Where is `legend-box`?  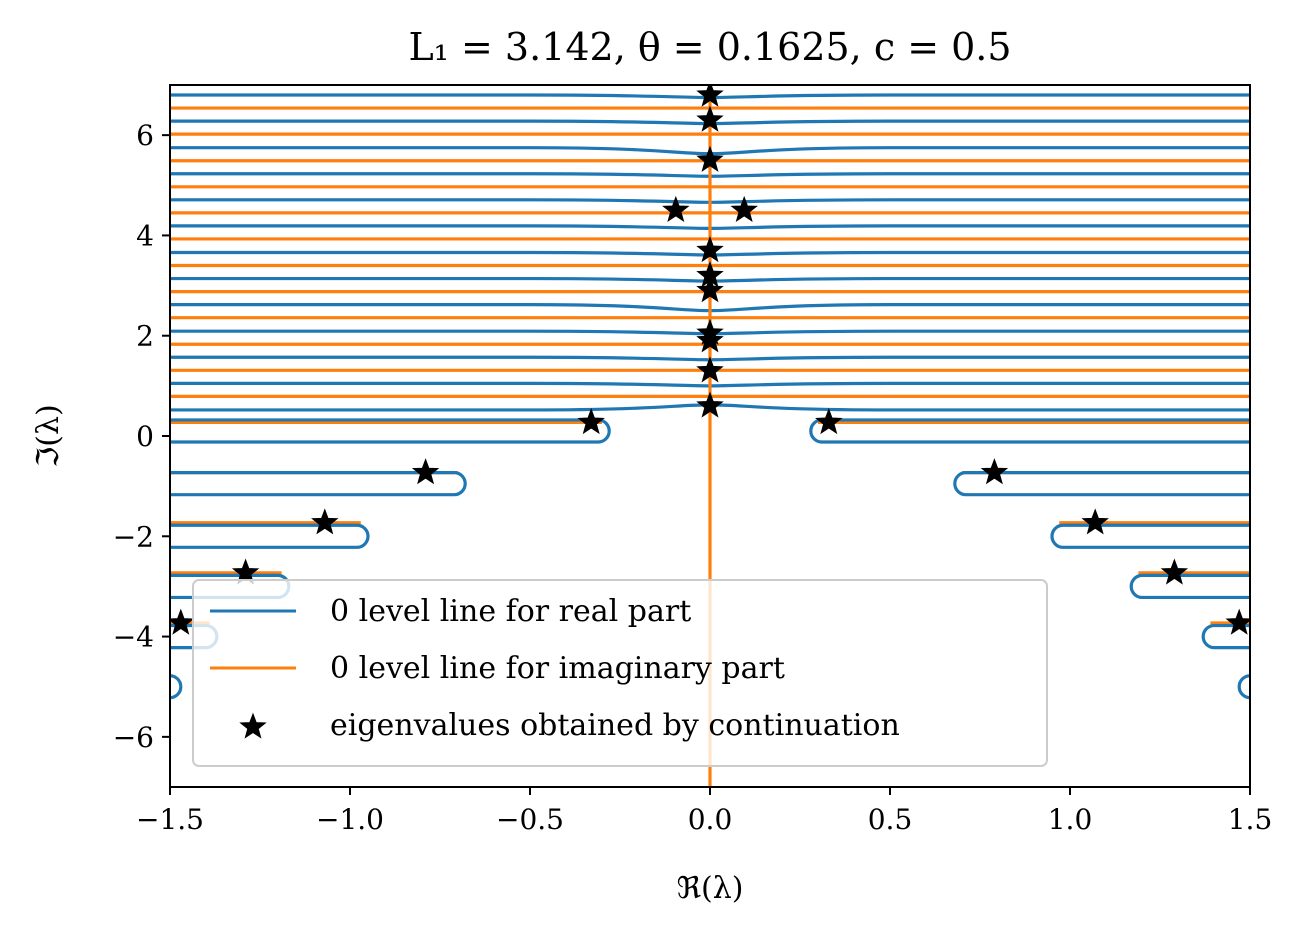
legend-box is located at coordinates (620, 673).